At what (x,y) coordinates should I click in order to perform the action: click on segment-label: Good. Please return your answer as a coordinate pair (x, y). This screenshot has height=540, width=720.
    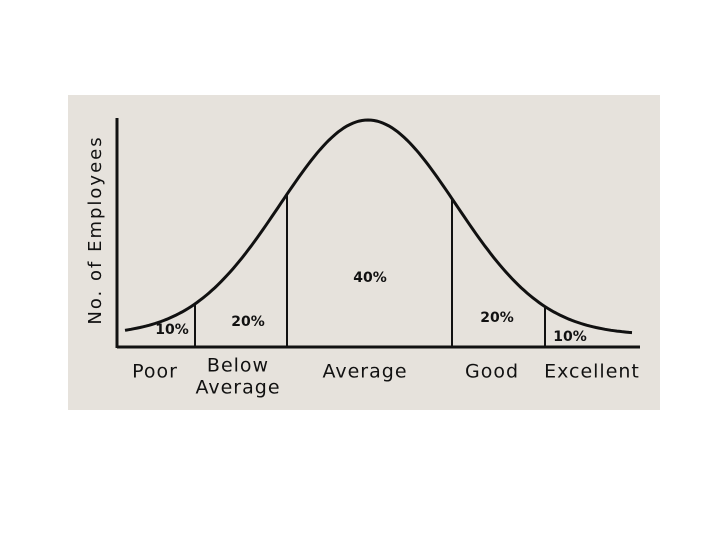
    Looking at the image, I should click on (492, 372).